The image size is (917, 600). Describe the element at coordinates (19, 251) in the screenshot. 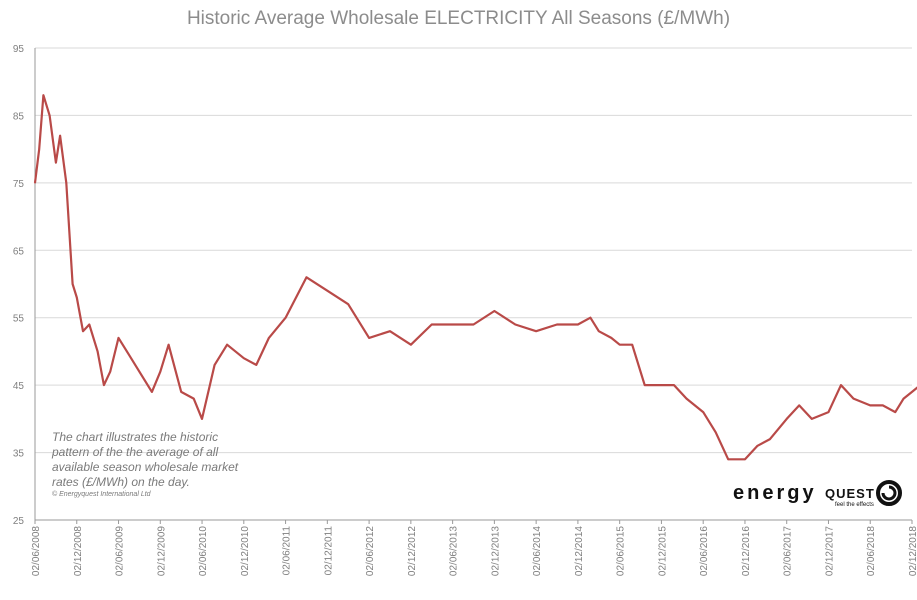

I see `y-tick-label: 65` at that location.